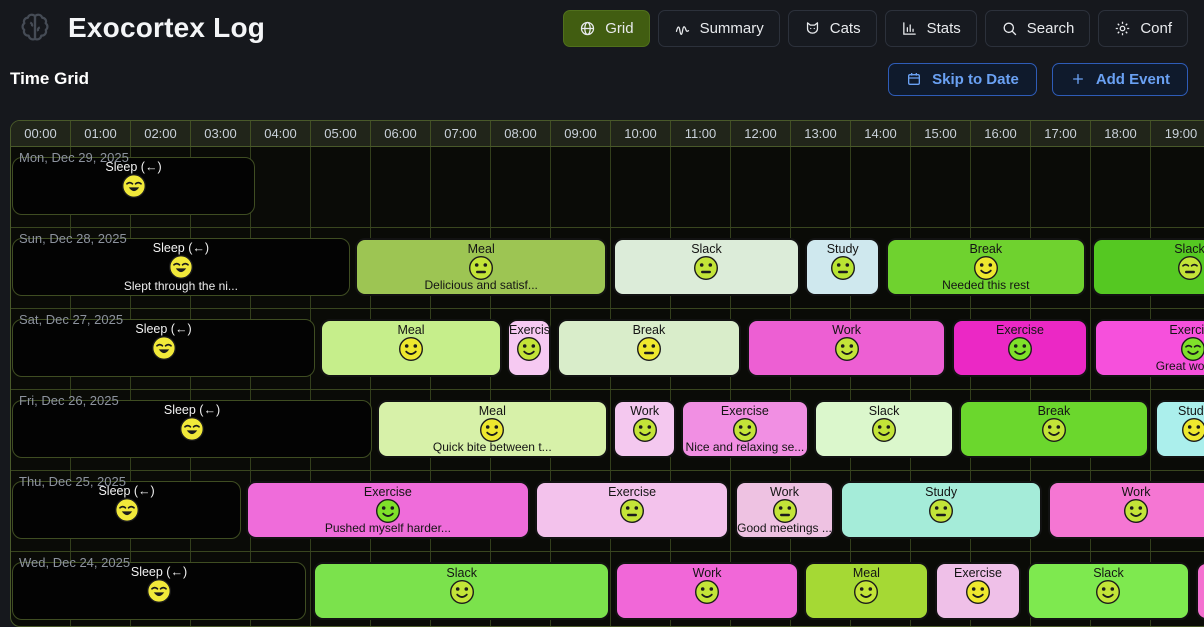 The height and width of the screenshot is (627, 1204). What do you see at coordinates (842, 249) in the screenshot?
I see `event-title: Study` at bounding box center [842, 249].